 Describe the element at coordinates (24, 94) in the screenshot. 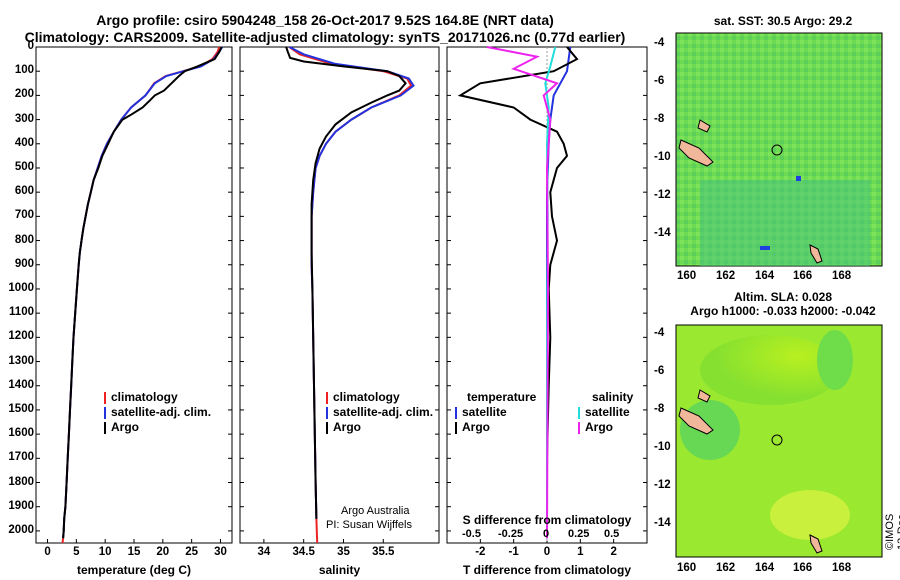

I see `depth-tick-label: 200` at that location.